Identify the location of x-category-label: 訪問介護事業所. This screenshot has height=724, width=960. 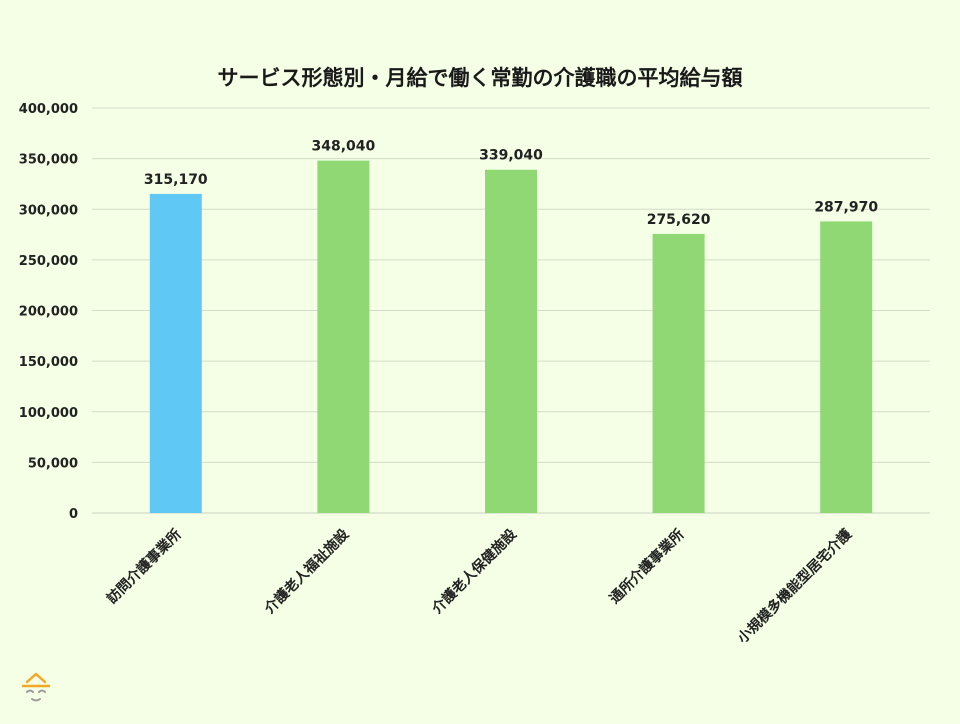
(143, 566).